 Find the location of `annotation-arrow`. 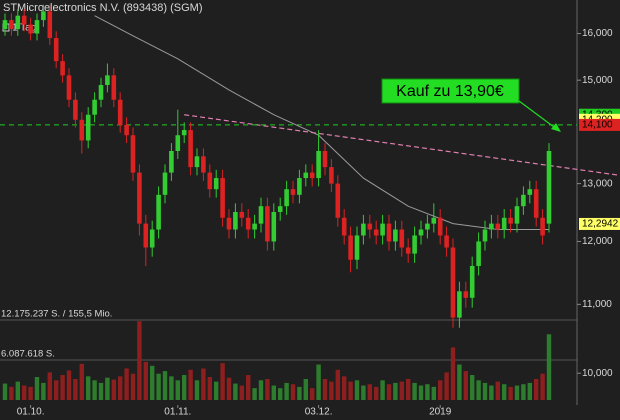

annotation-arrow is located at coordinates (538, 115).